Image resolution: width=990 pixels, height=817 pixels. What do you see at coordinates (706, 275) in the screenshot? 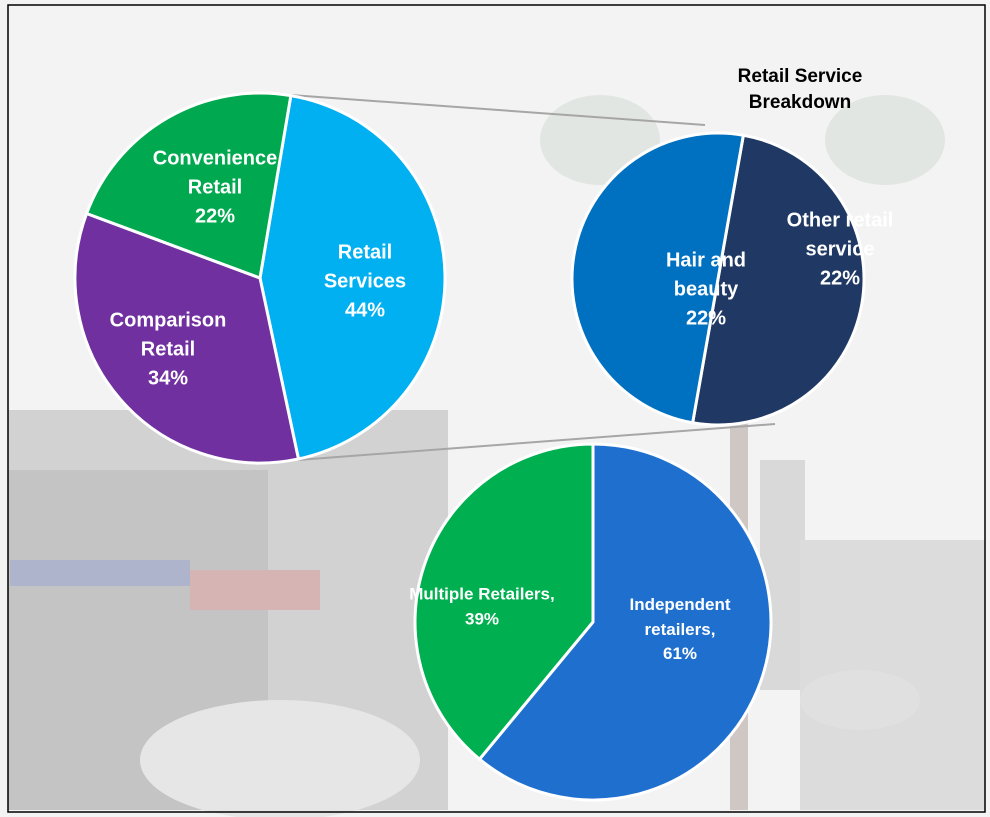
I see `category-label: Hair and beauty` at bounding box center [706, 275].